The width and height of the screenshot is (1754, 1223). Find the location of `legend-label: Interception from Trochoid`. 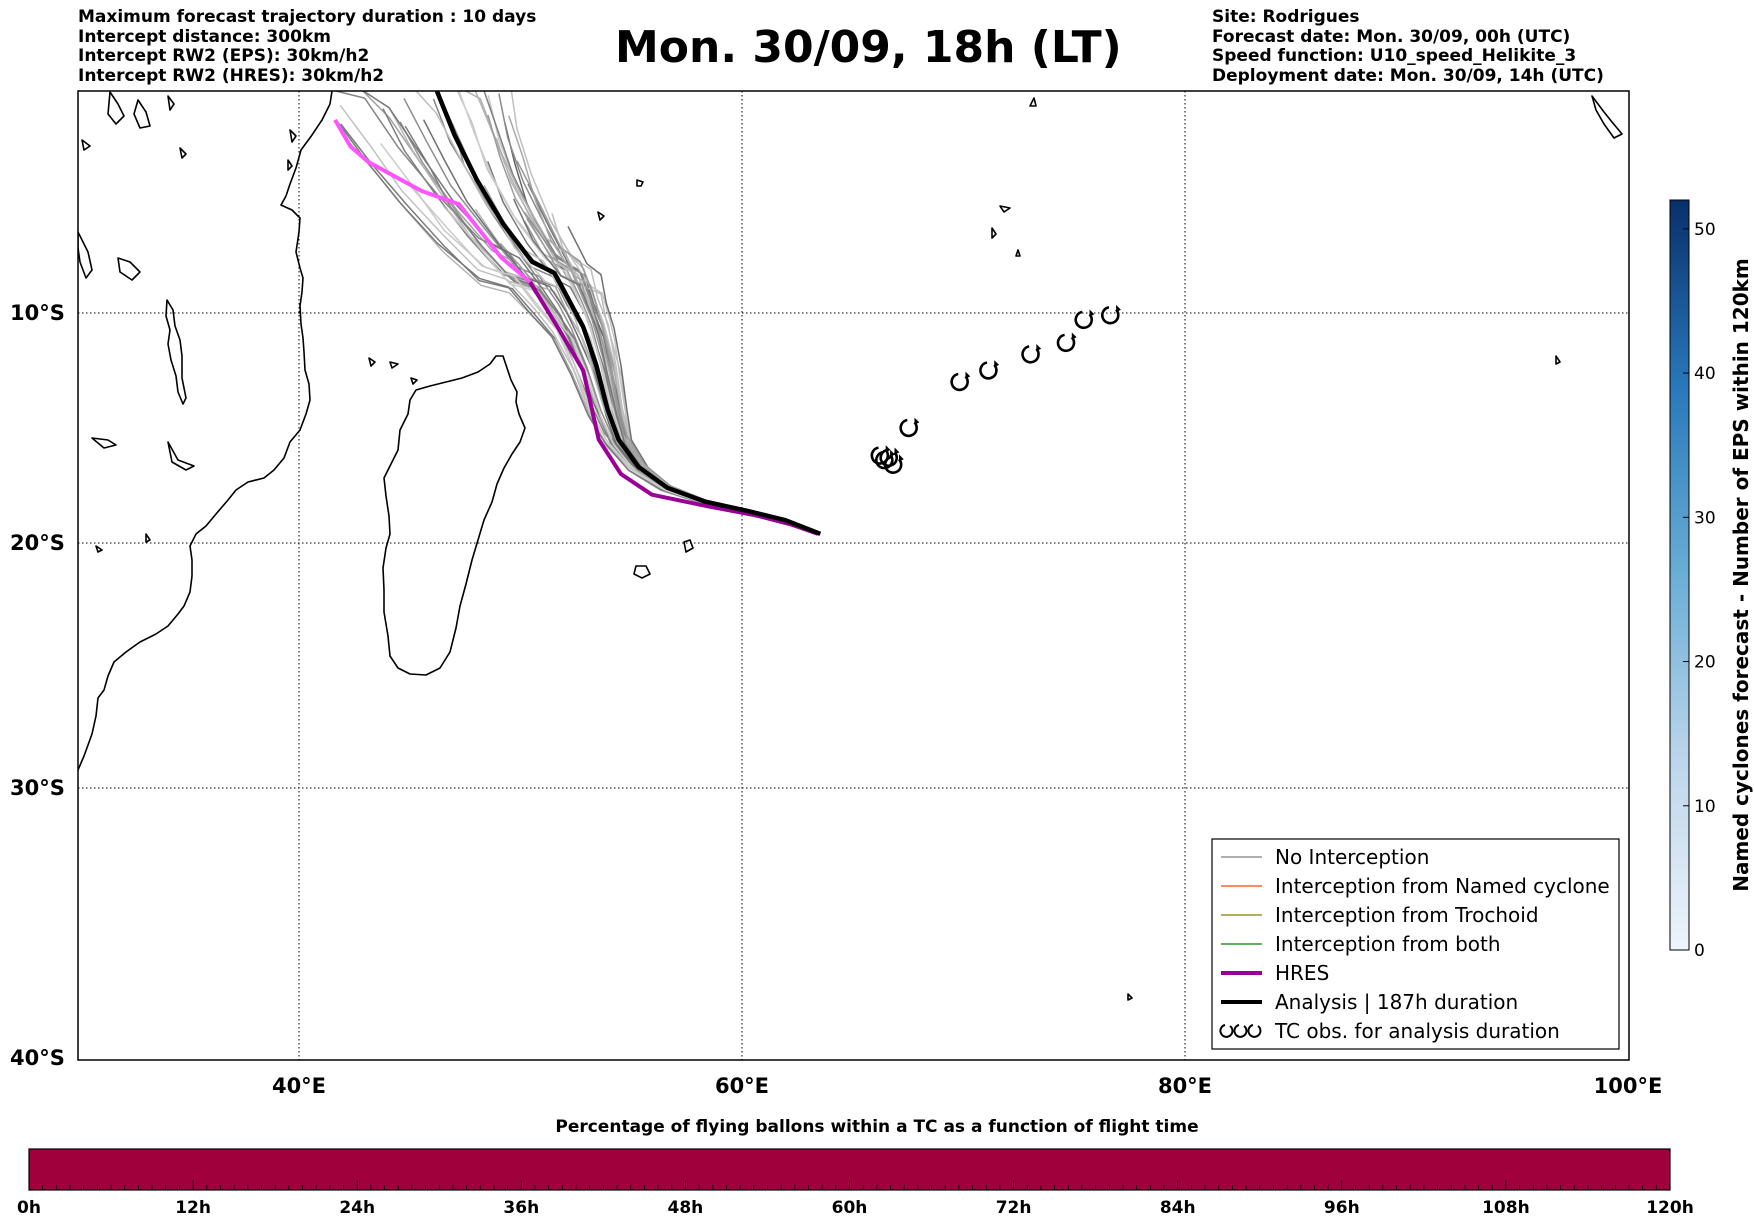

legend-label: Interception from Trochoid is located at coordinates (1407, 915).